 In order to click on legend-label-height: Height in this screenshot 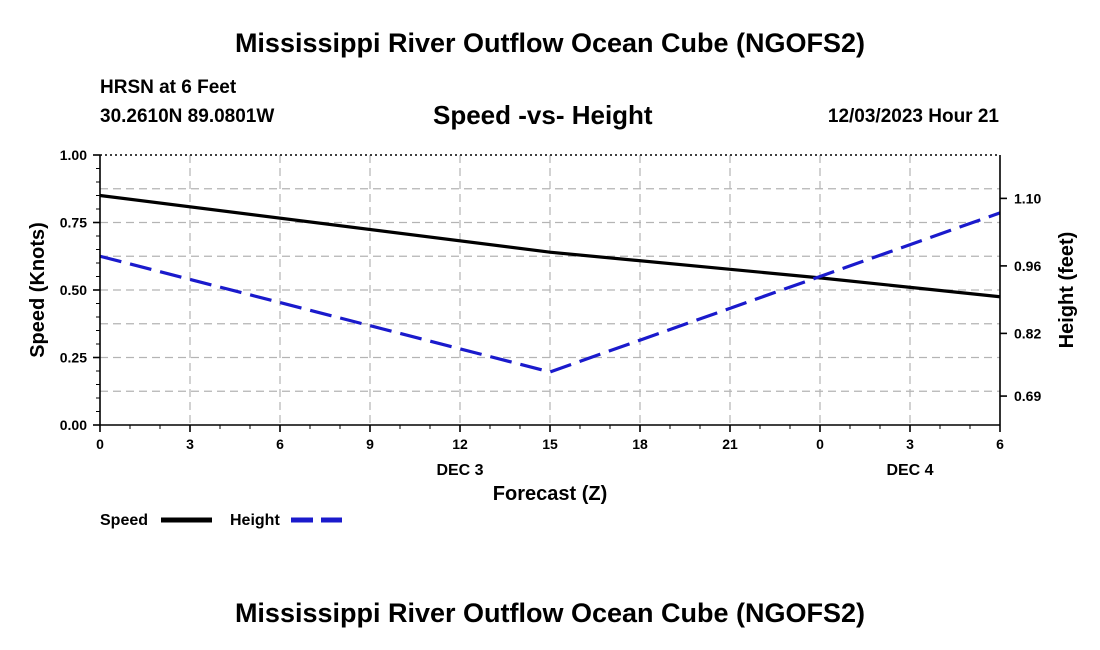, I will do `click(255, 520)`.